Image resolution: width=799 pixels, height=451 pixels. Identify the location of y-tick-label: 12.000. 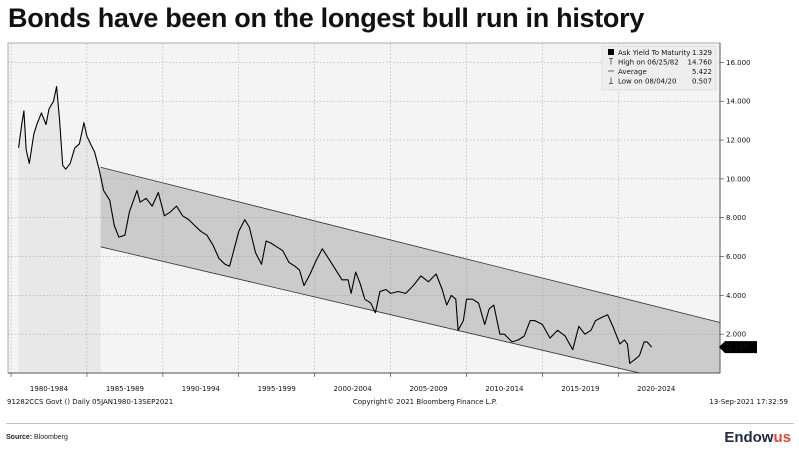
(738, 141).